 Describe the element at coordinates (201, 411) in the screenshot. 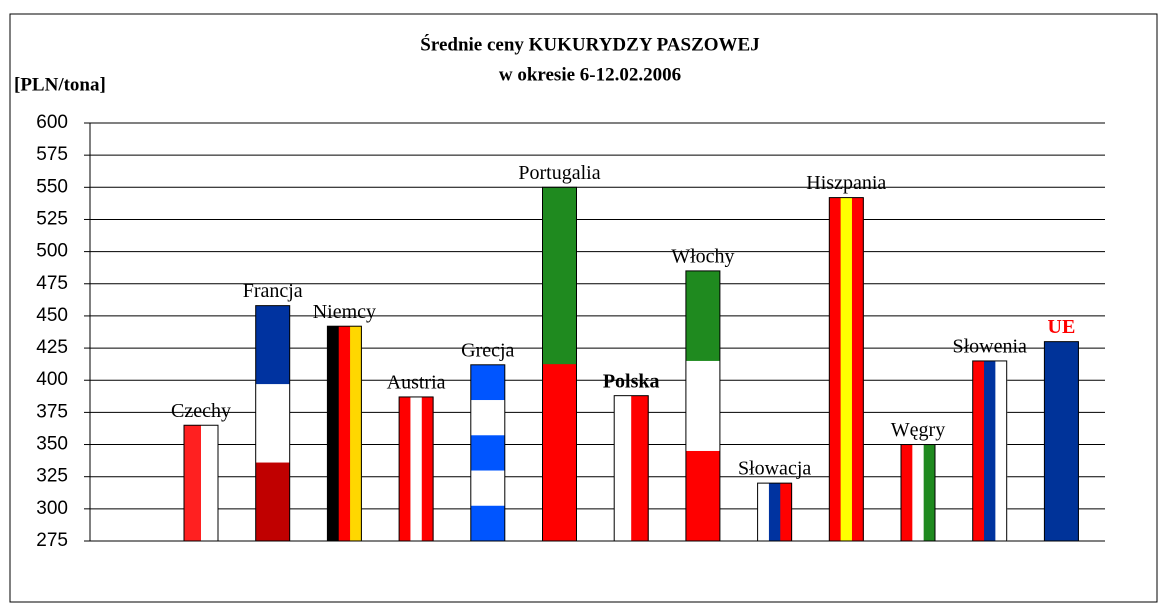

I see `bar-label: Czechy` at that location.